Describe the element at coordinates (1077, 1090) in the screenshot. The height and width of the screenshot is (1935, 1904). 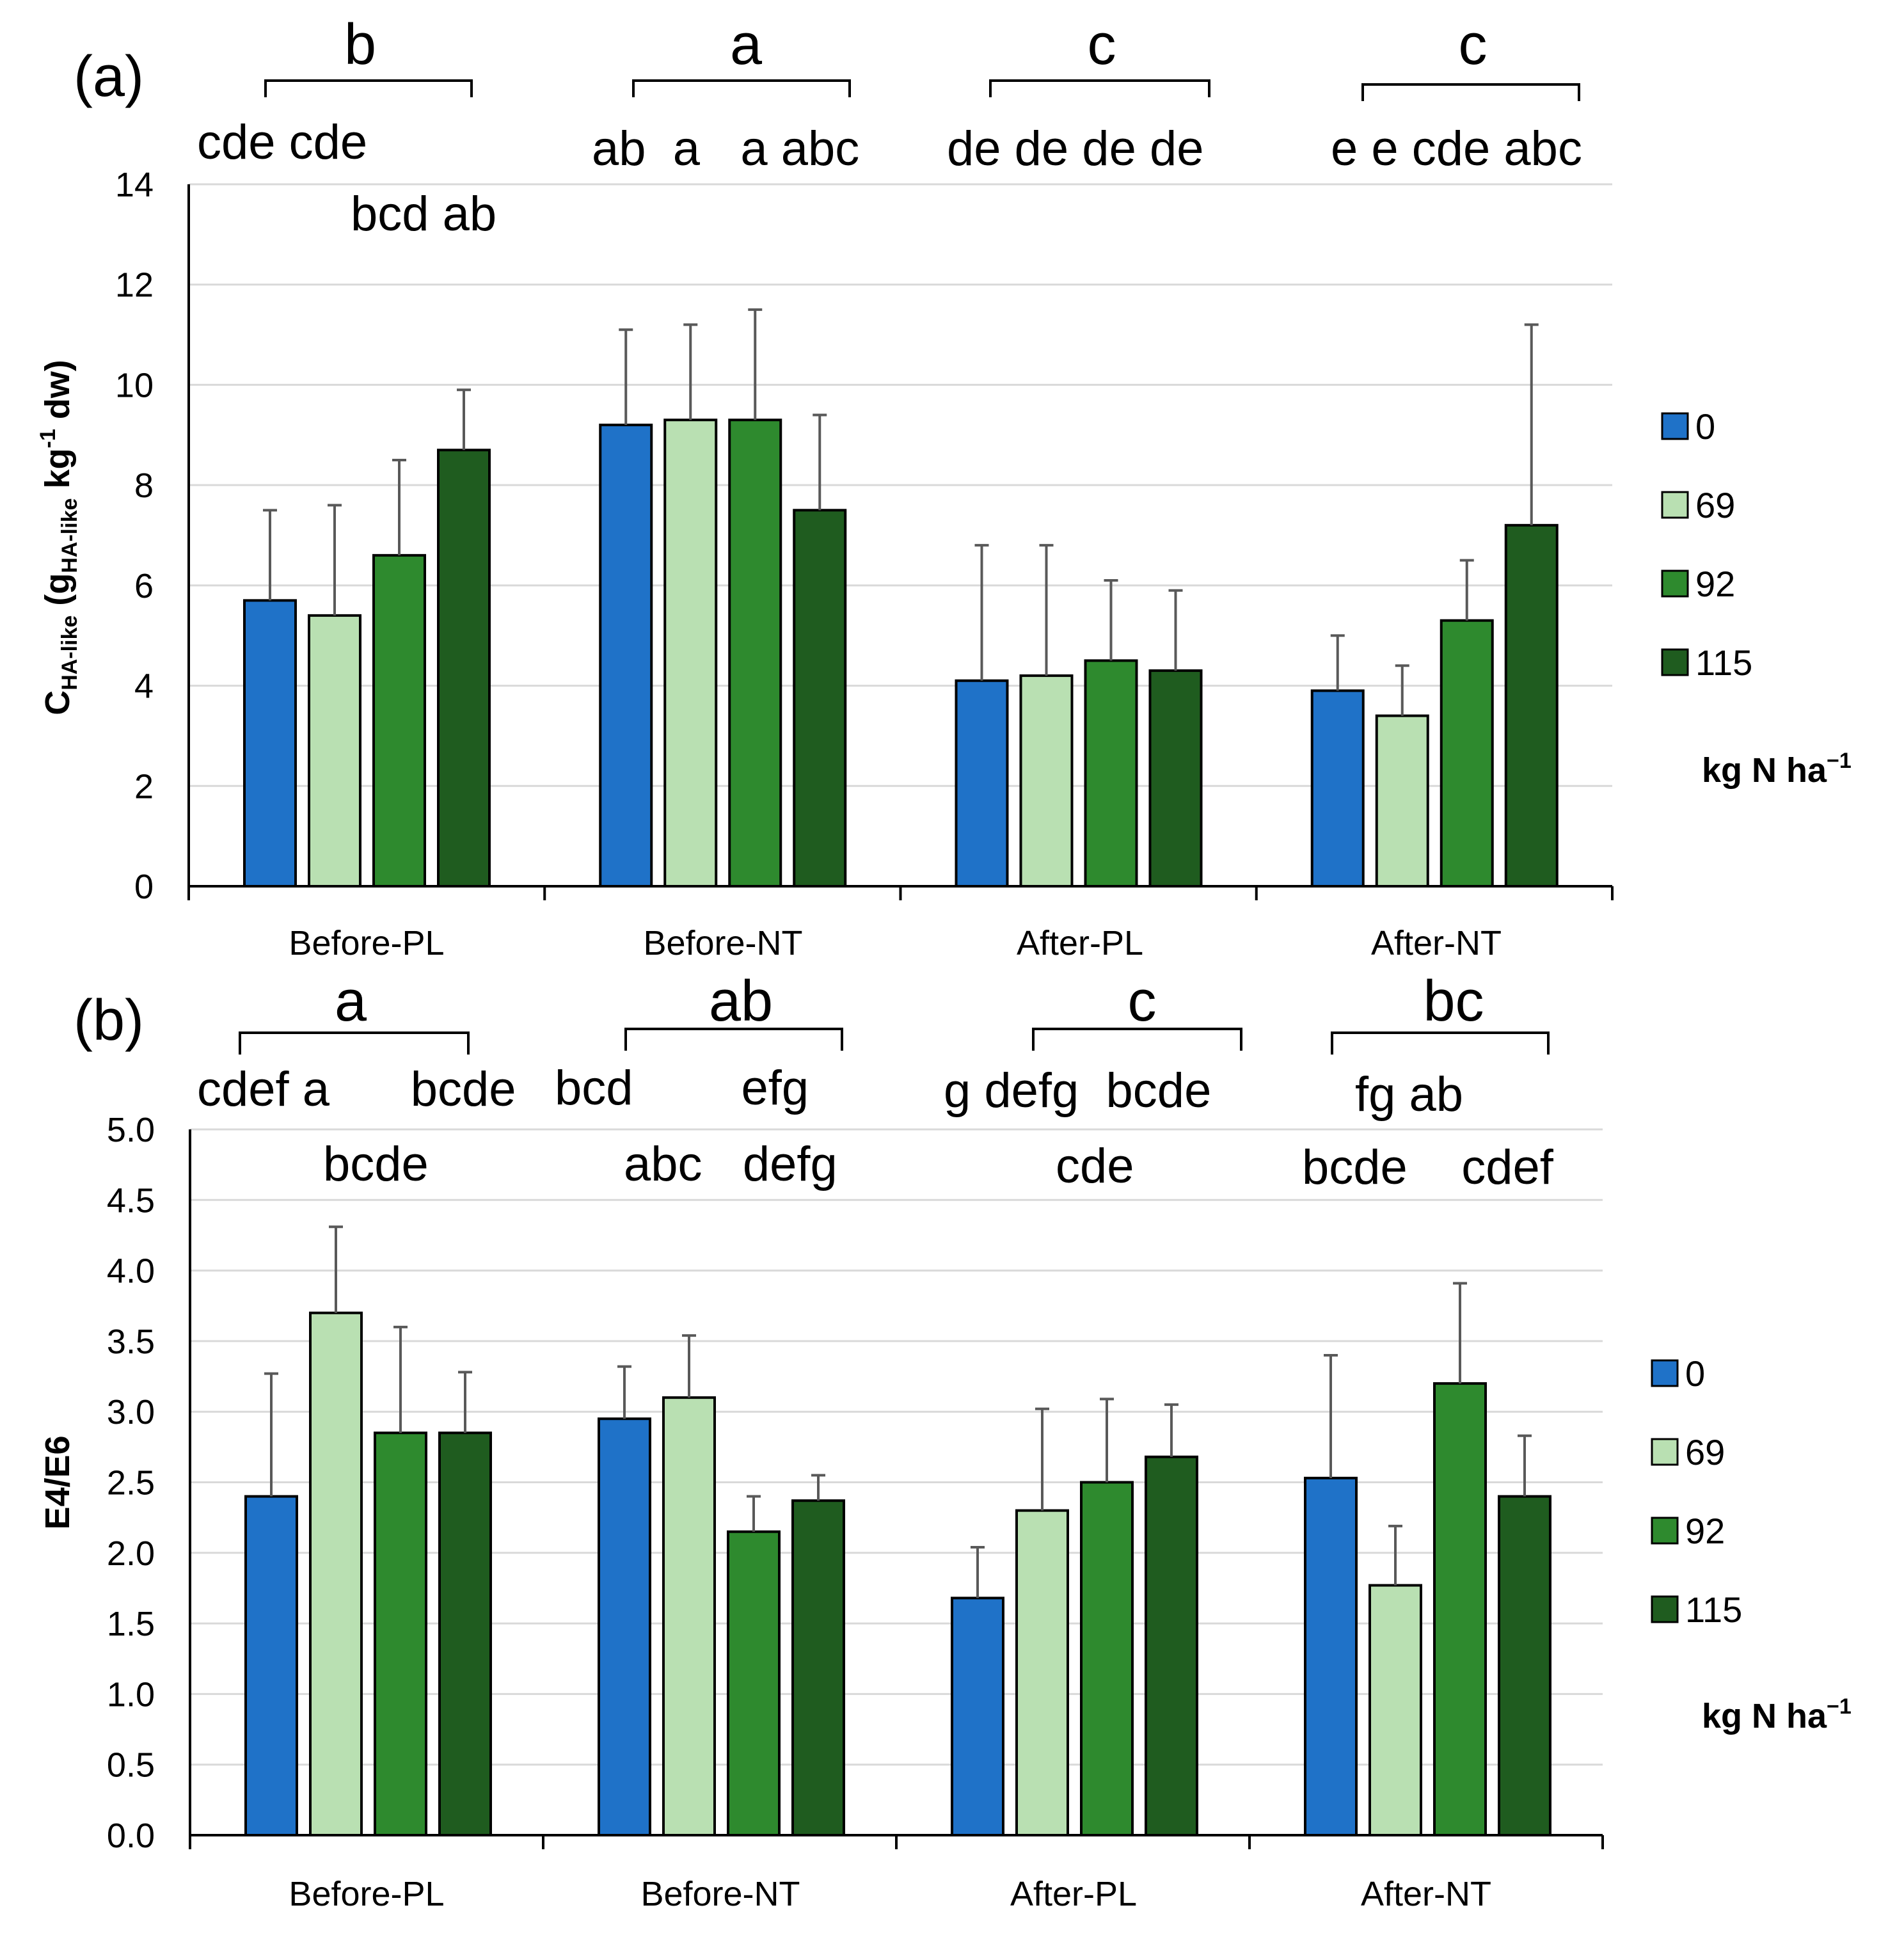
I see `panel-b-bar-letters: g defg bcde` at that location.